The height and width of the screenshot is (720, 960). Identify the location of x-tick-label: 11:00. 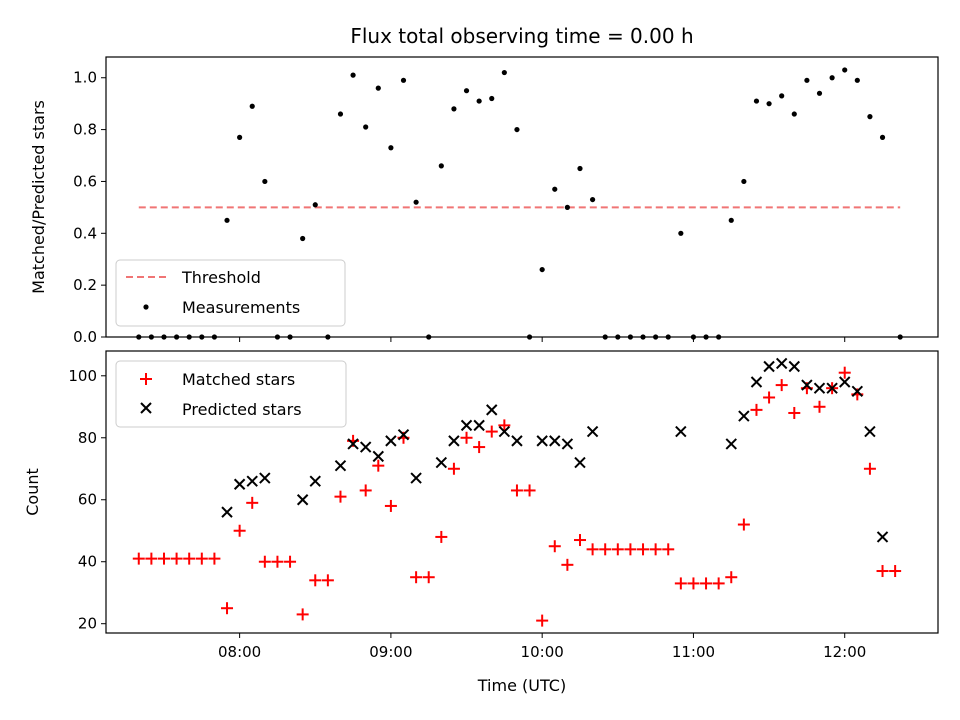
(693, 652).